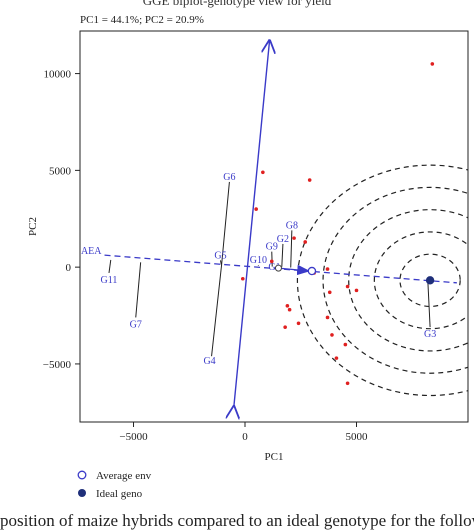 Image resolution: width=474 pixels, height=531 pixels. Describe the element at coordinates (311, 270) in the screenshot. I see `average-env-marker` at that location.